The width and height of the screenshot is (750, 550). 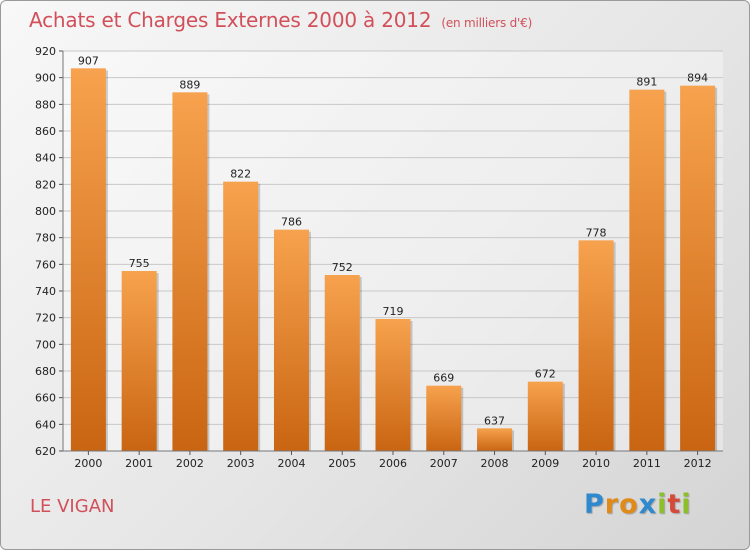 I want to click on y-tick-label: 680, so click(x=45, y=371).